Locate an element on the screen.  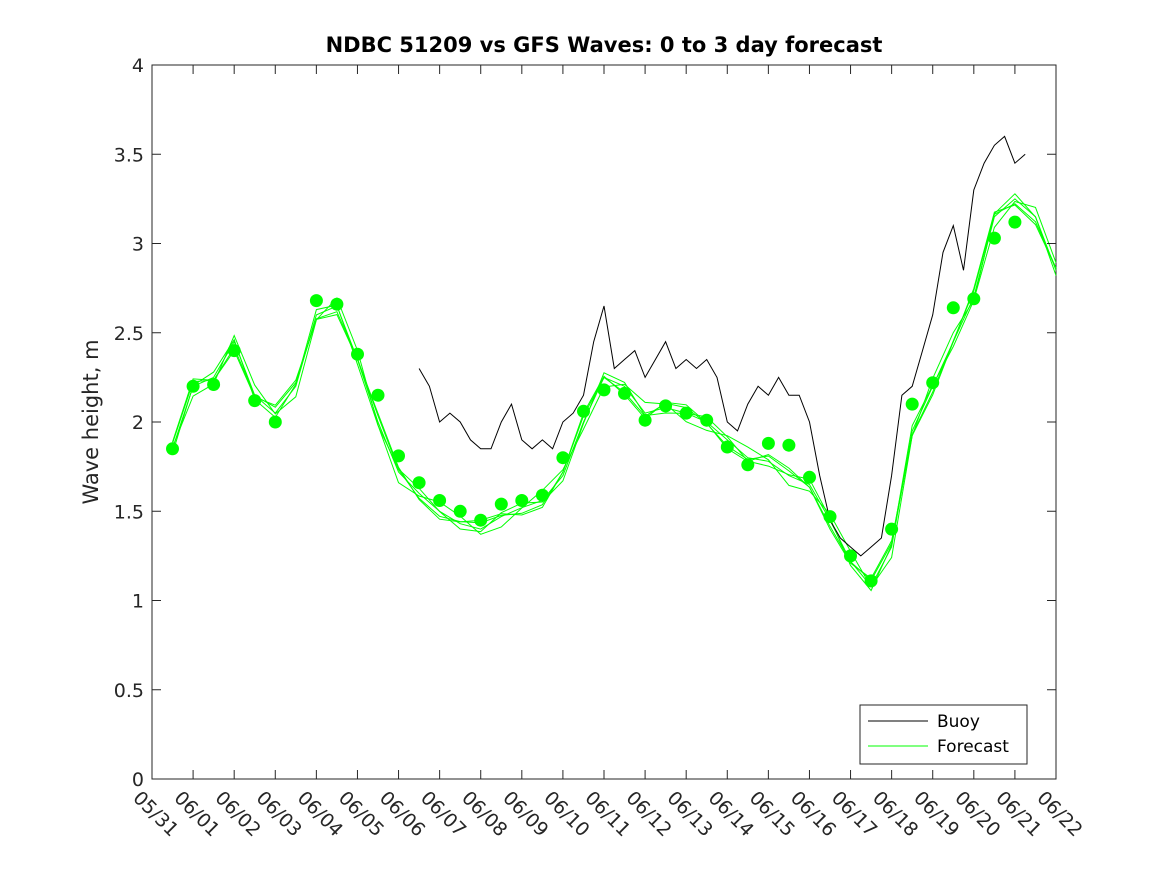
y-tick-label: 1 is located at coordinates (138, 602).